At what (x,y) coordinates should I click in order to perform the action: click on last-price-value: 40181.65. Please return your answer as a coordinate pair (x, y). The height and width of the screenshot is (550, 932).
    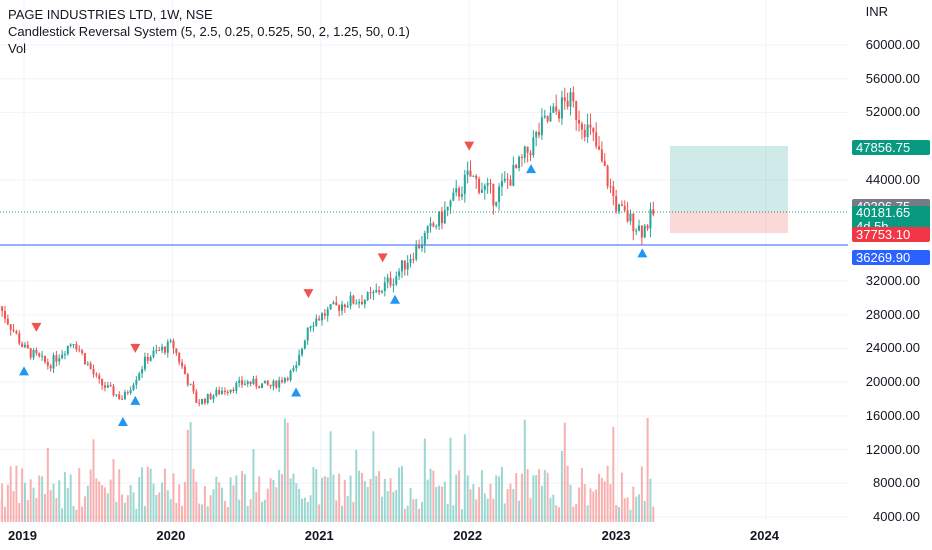
    Looking at the image, I should click on (883, 213).